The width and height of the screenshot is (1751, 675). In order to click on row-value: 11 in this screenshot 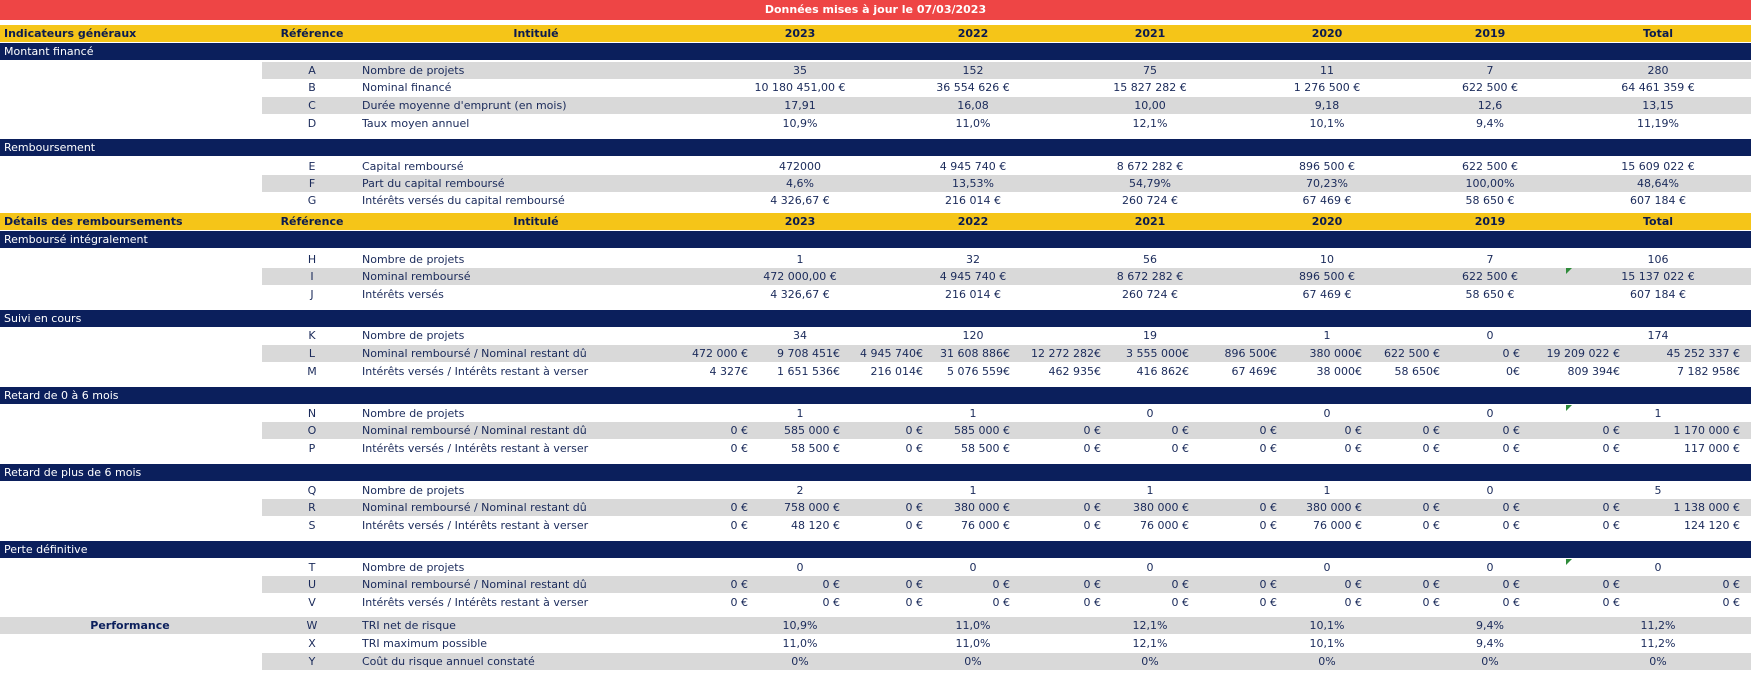, I will do `click(1327, 70)`.